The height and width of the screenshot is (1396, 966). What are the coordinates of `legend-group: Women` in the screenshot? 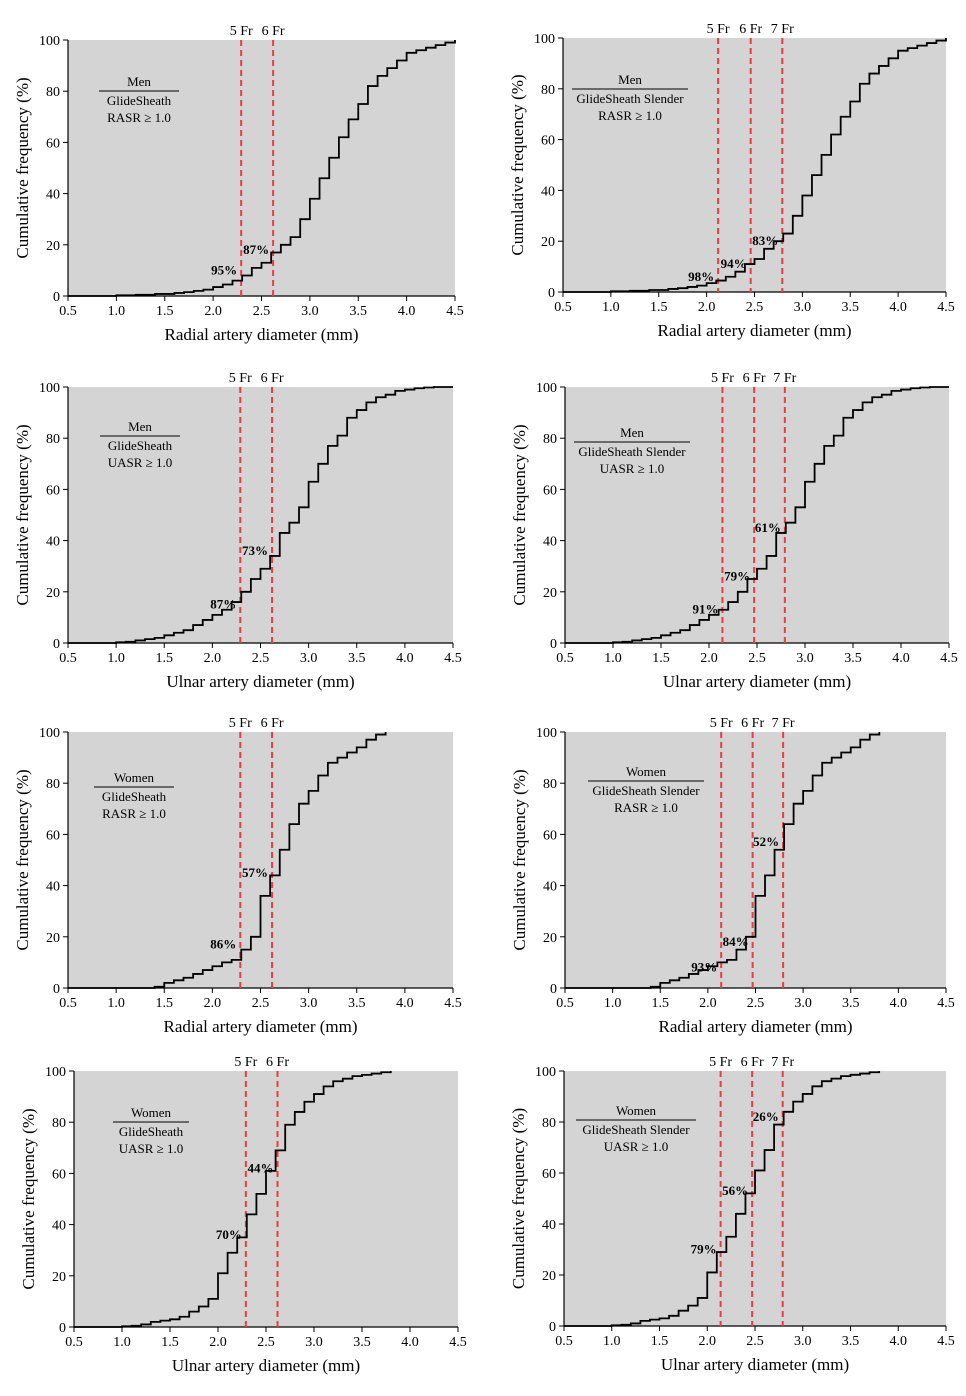 It's located at (636, 1110).